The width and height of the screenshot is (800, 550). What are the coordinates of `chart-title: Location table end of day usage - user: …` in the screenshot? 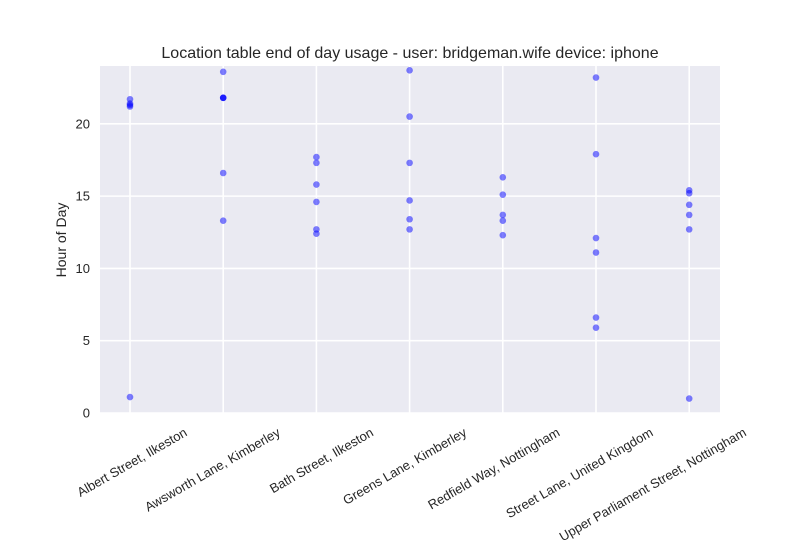 It's located at (409, 53).